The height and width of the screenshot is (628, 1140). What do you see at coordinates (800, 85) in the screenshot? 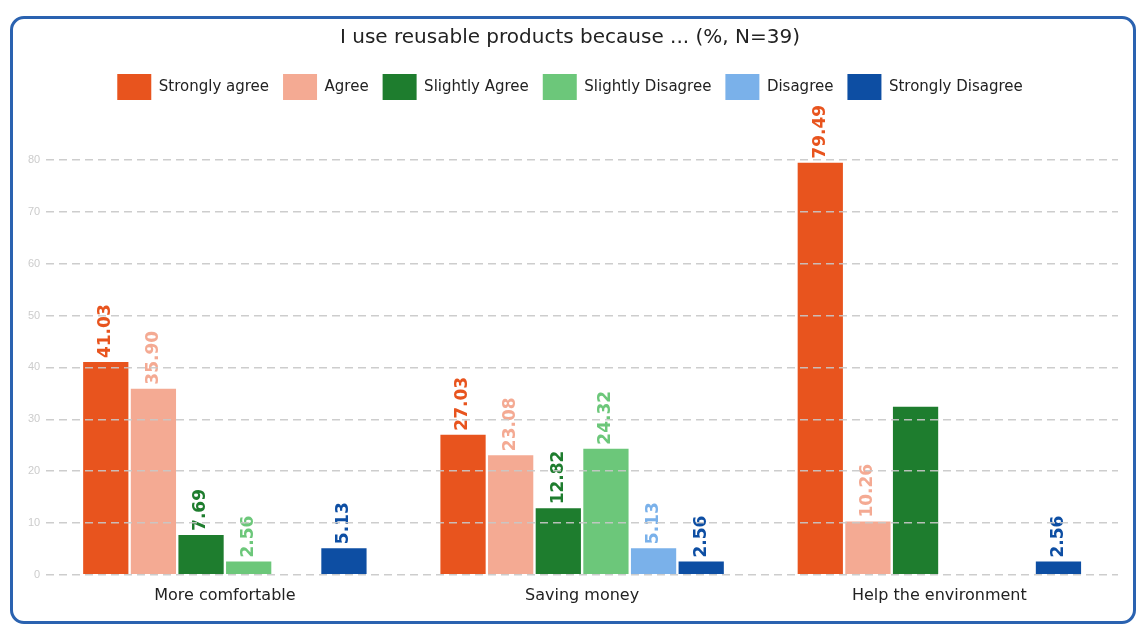
I see `legend-label: Disagree` at bounding box center [800, 85].